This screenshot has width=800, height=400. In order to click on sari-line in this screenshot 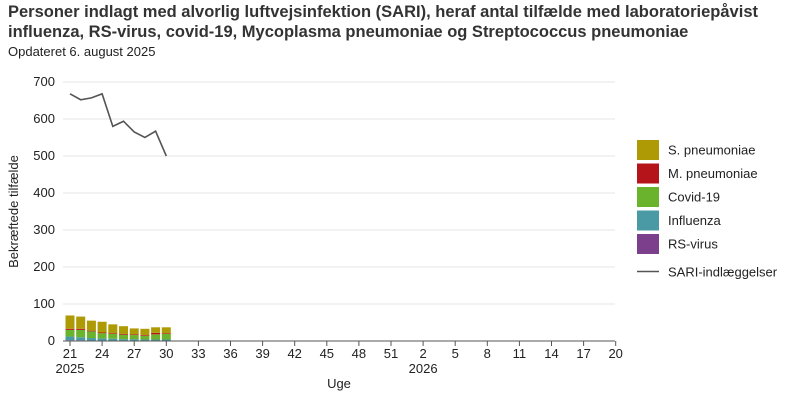, I will do `click(118, 124)`.